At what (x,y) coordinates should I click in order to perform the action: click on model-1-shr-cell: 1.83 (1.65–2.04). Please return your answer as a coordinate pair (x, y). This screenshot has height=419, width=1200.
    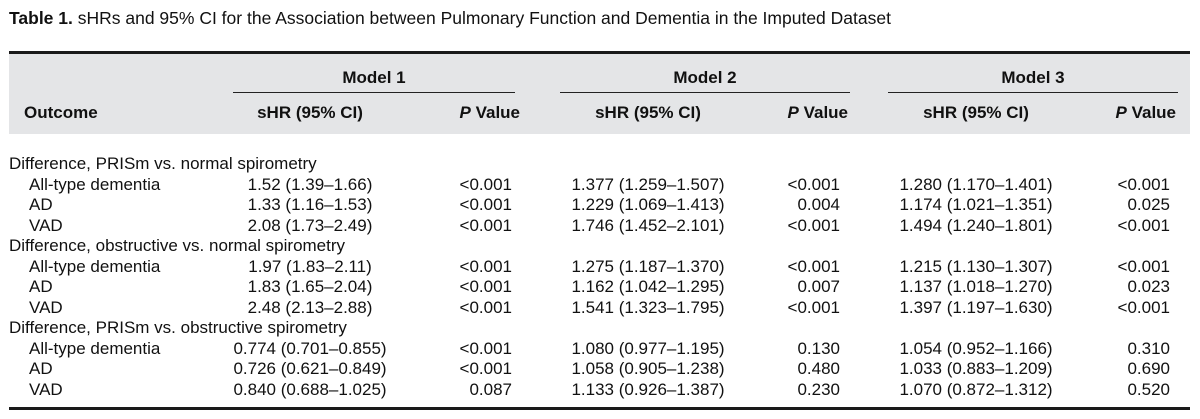
    Looking at the image, I should click on (310, 286).